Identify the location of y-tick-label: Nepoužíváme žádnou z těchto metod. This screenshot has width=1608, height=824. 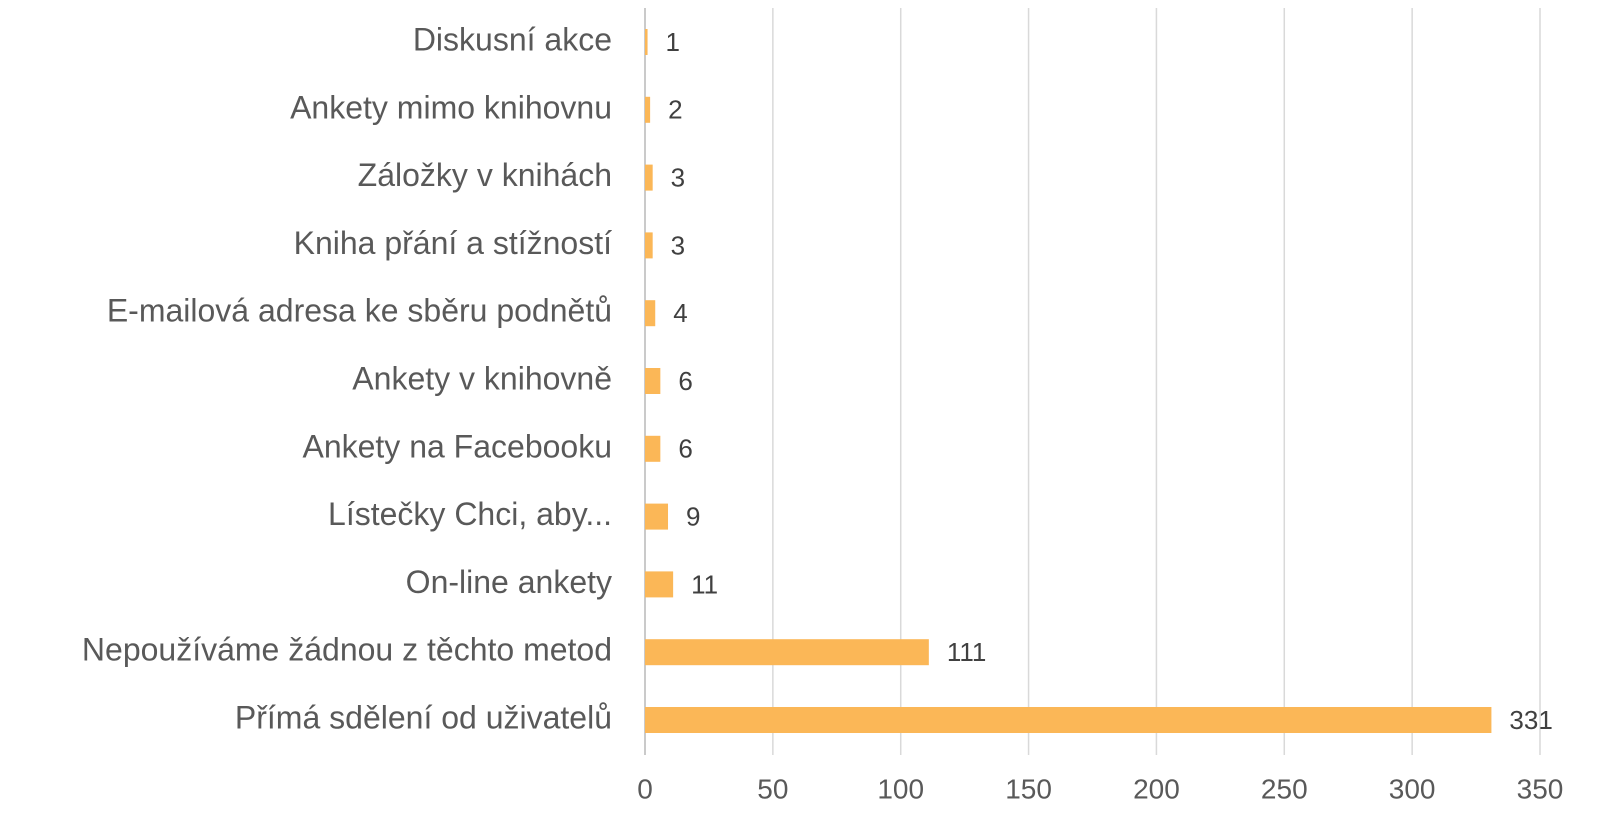
(347, 650).